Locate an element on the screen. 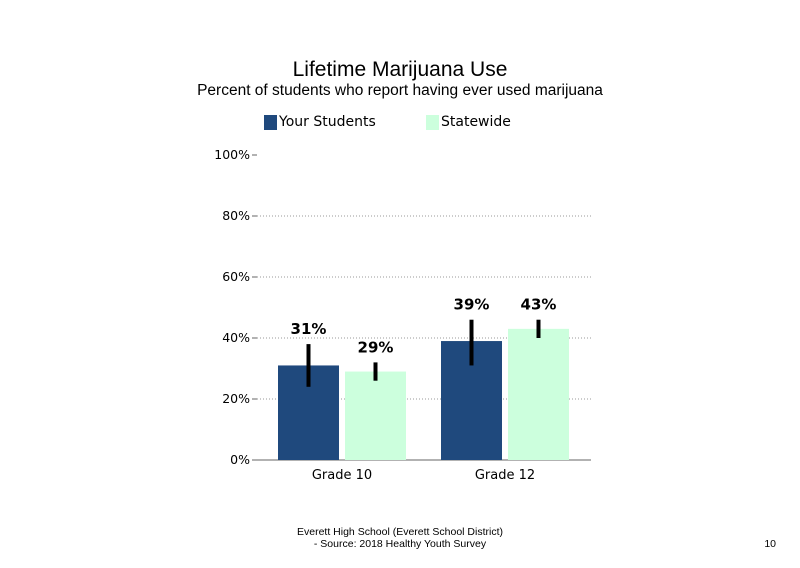 The image size is (800, 568). x-category-label: Grade 12 is located at coordinates (505, 475).